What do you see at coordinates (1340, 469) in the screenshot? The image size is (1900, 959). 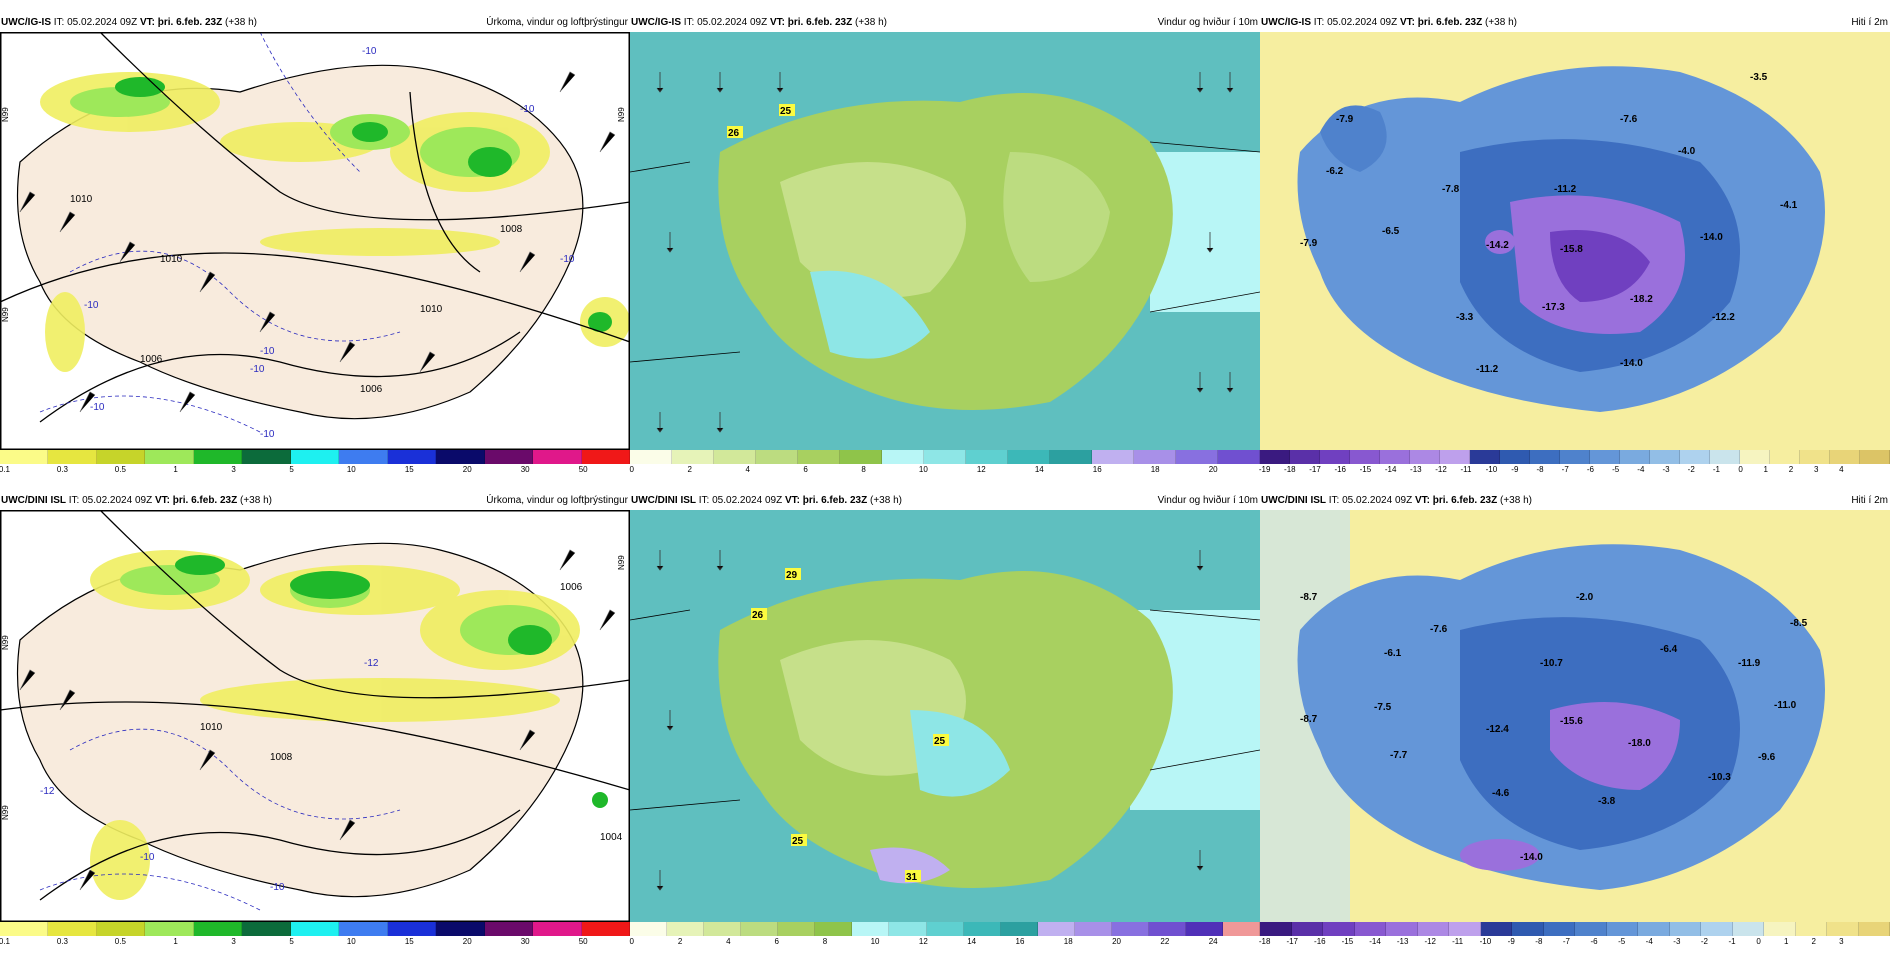 I see `colorbar-tick-label: -16` at bounding box center [1340, 469].